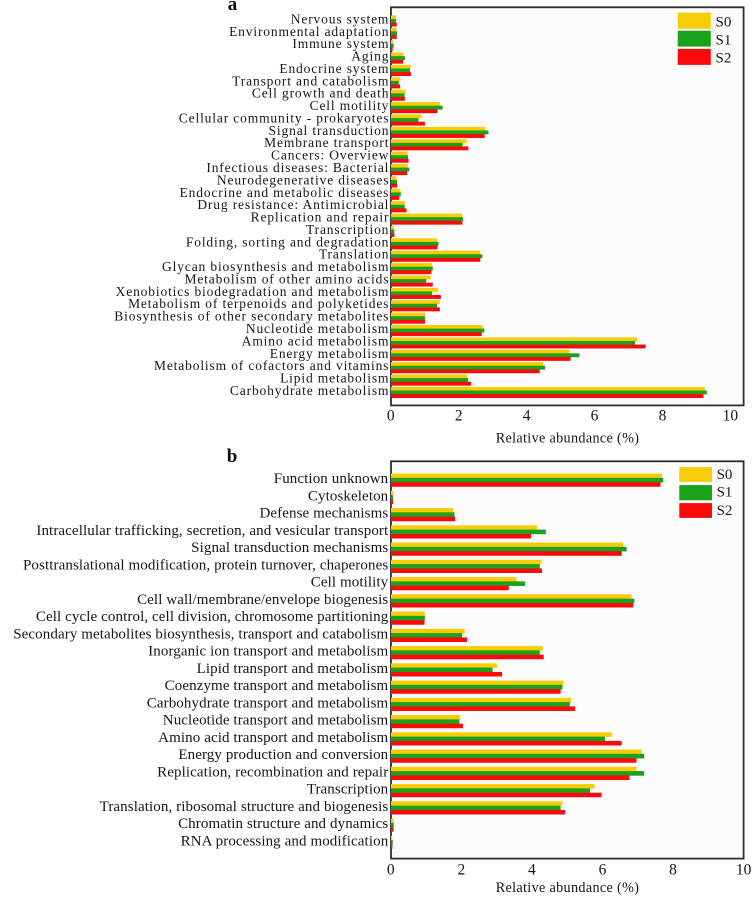 The height and width of the screenshot is (906, 752). I want to click on svg-text: Transport and catabolism, so click(310, 80).